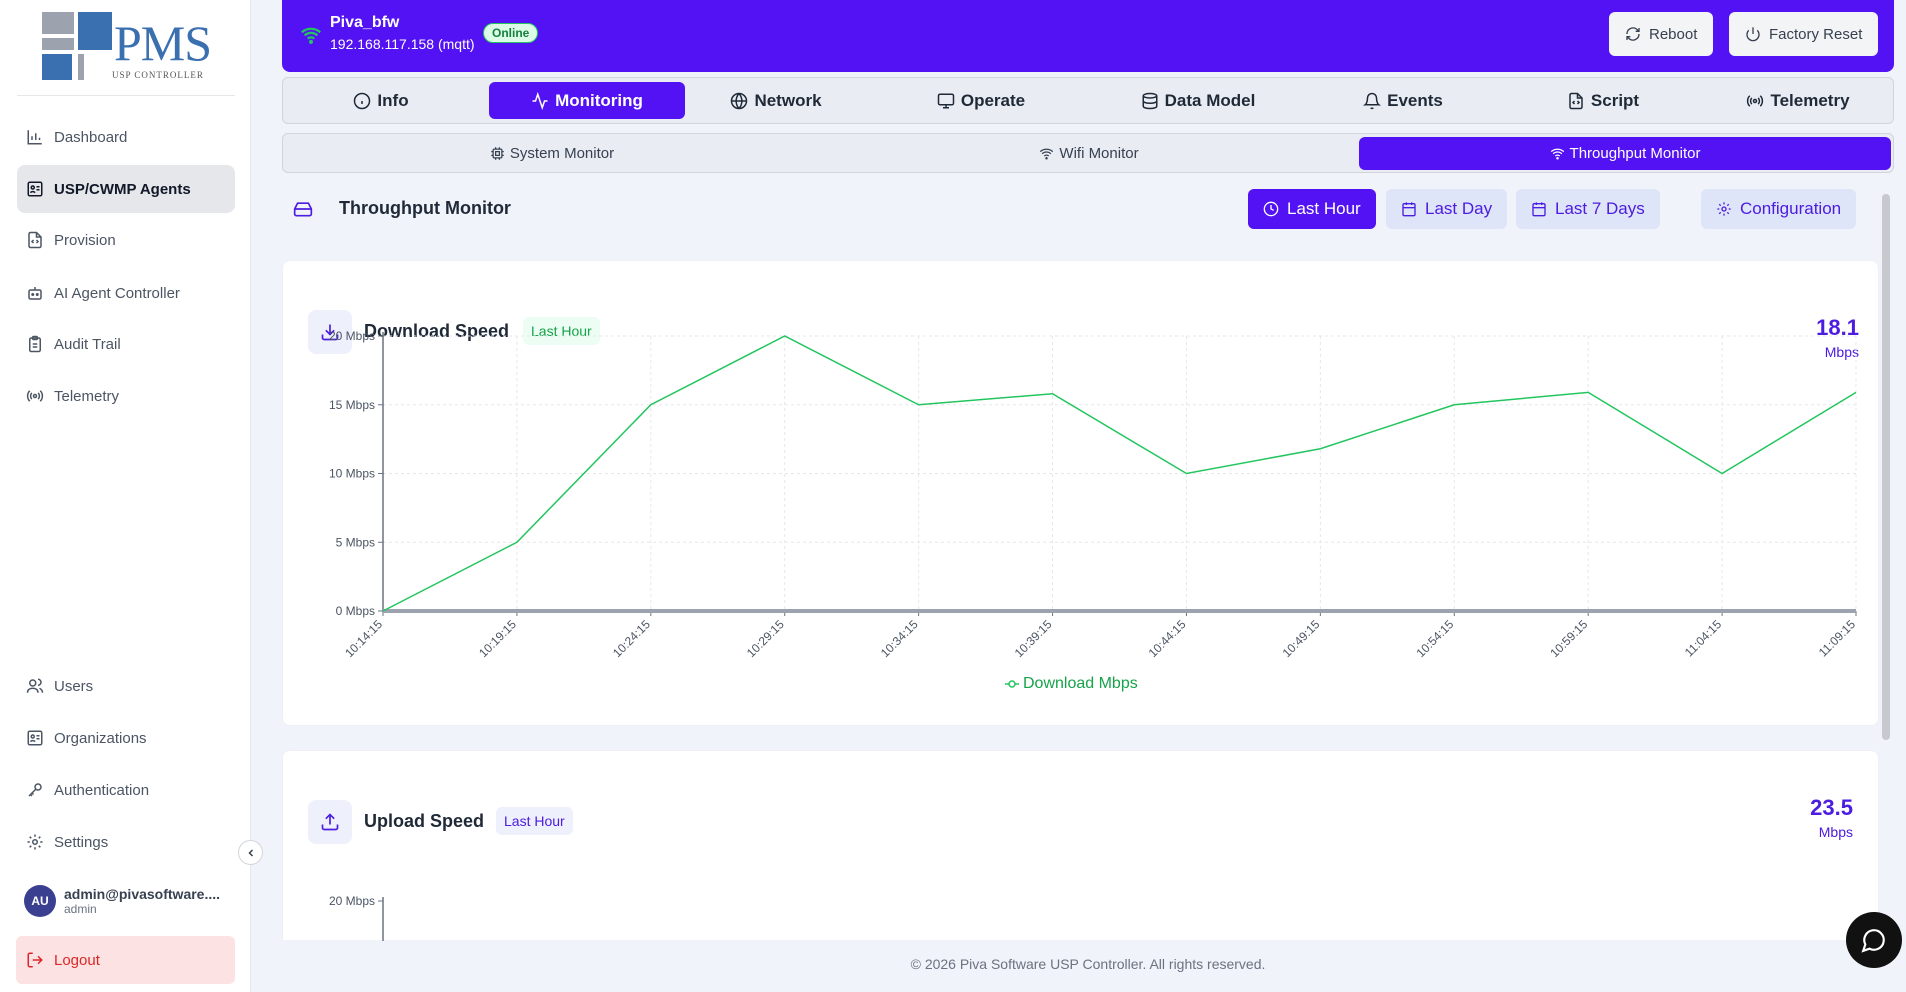 This screenshot has height=992, width=1906. I want to click on tab-network: Network, so click(776, 100).